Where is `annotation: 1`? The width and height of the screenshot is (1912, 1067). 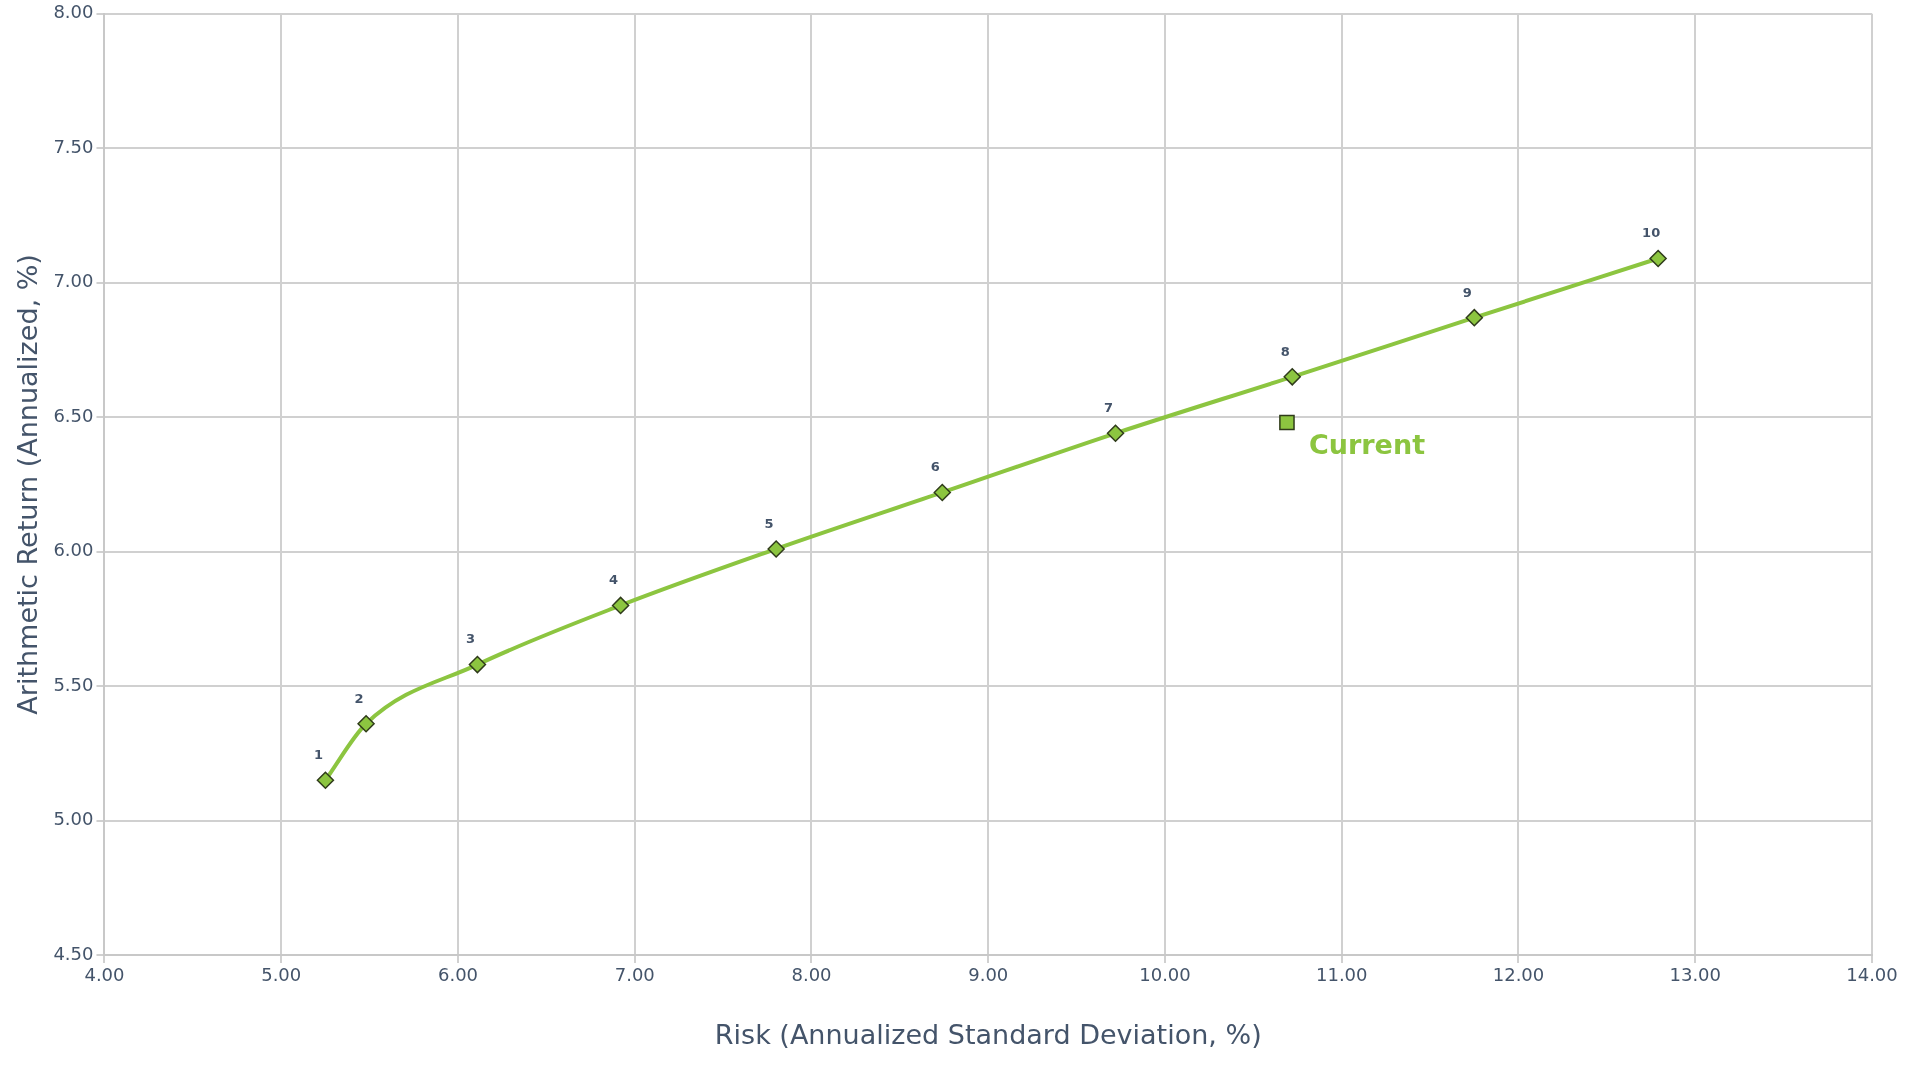
annotation: 1 is located at coordinates (318, 755).